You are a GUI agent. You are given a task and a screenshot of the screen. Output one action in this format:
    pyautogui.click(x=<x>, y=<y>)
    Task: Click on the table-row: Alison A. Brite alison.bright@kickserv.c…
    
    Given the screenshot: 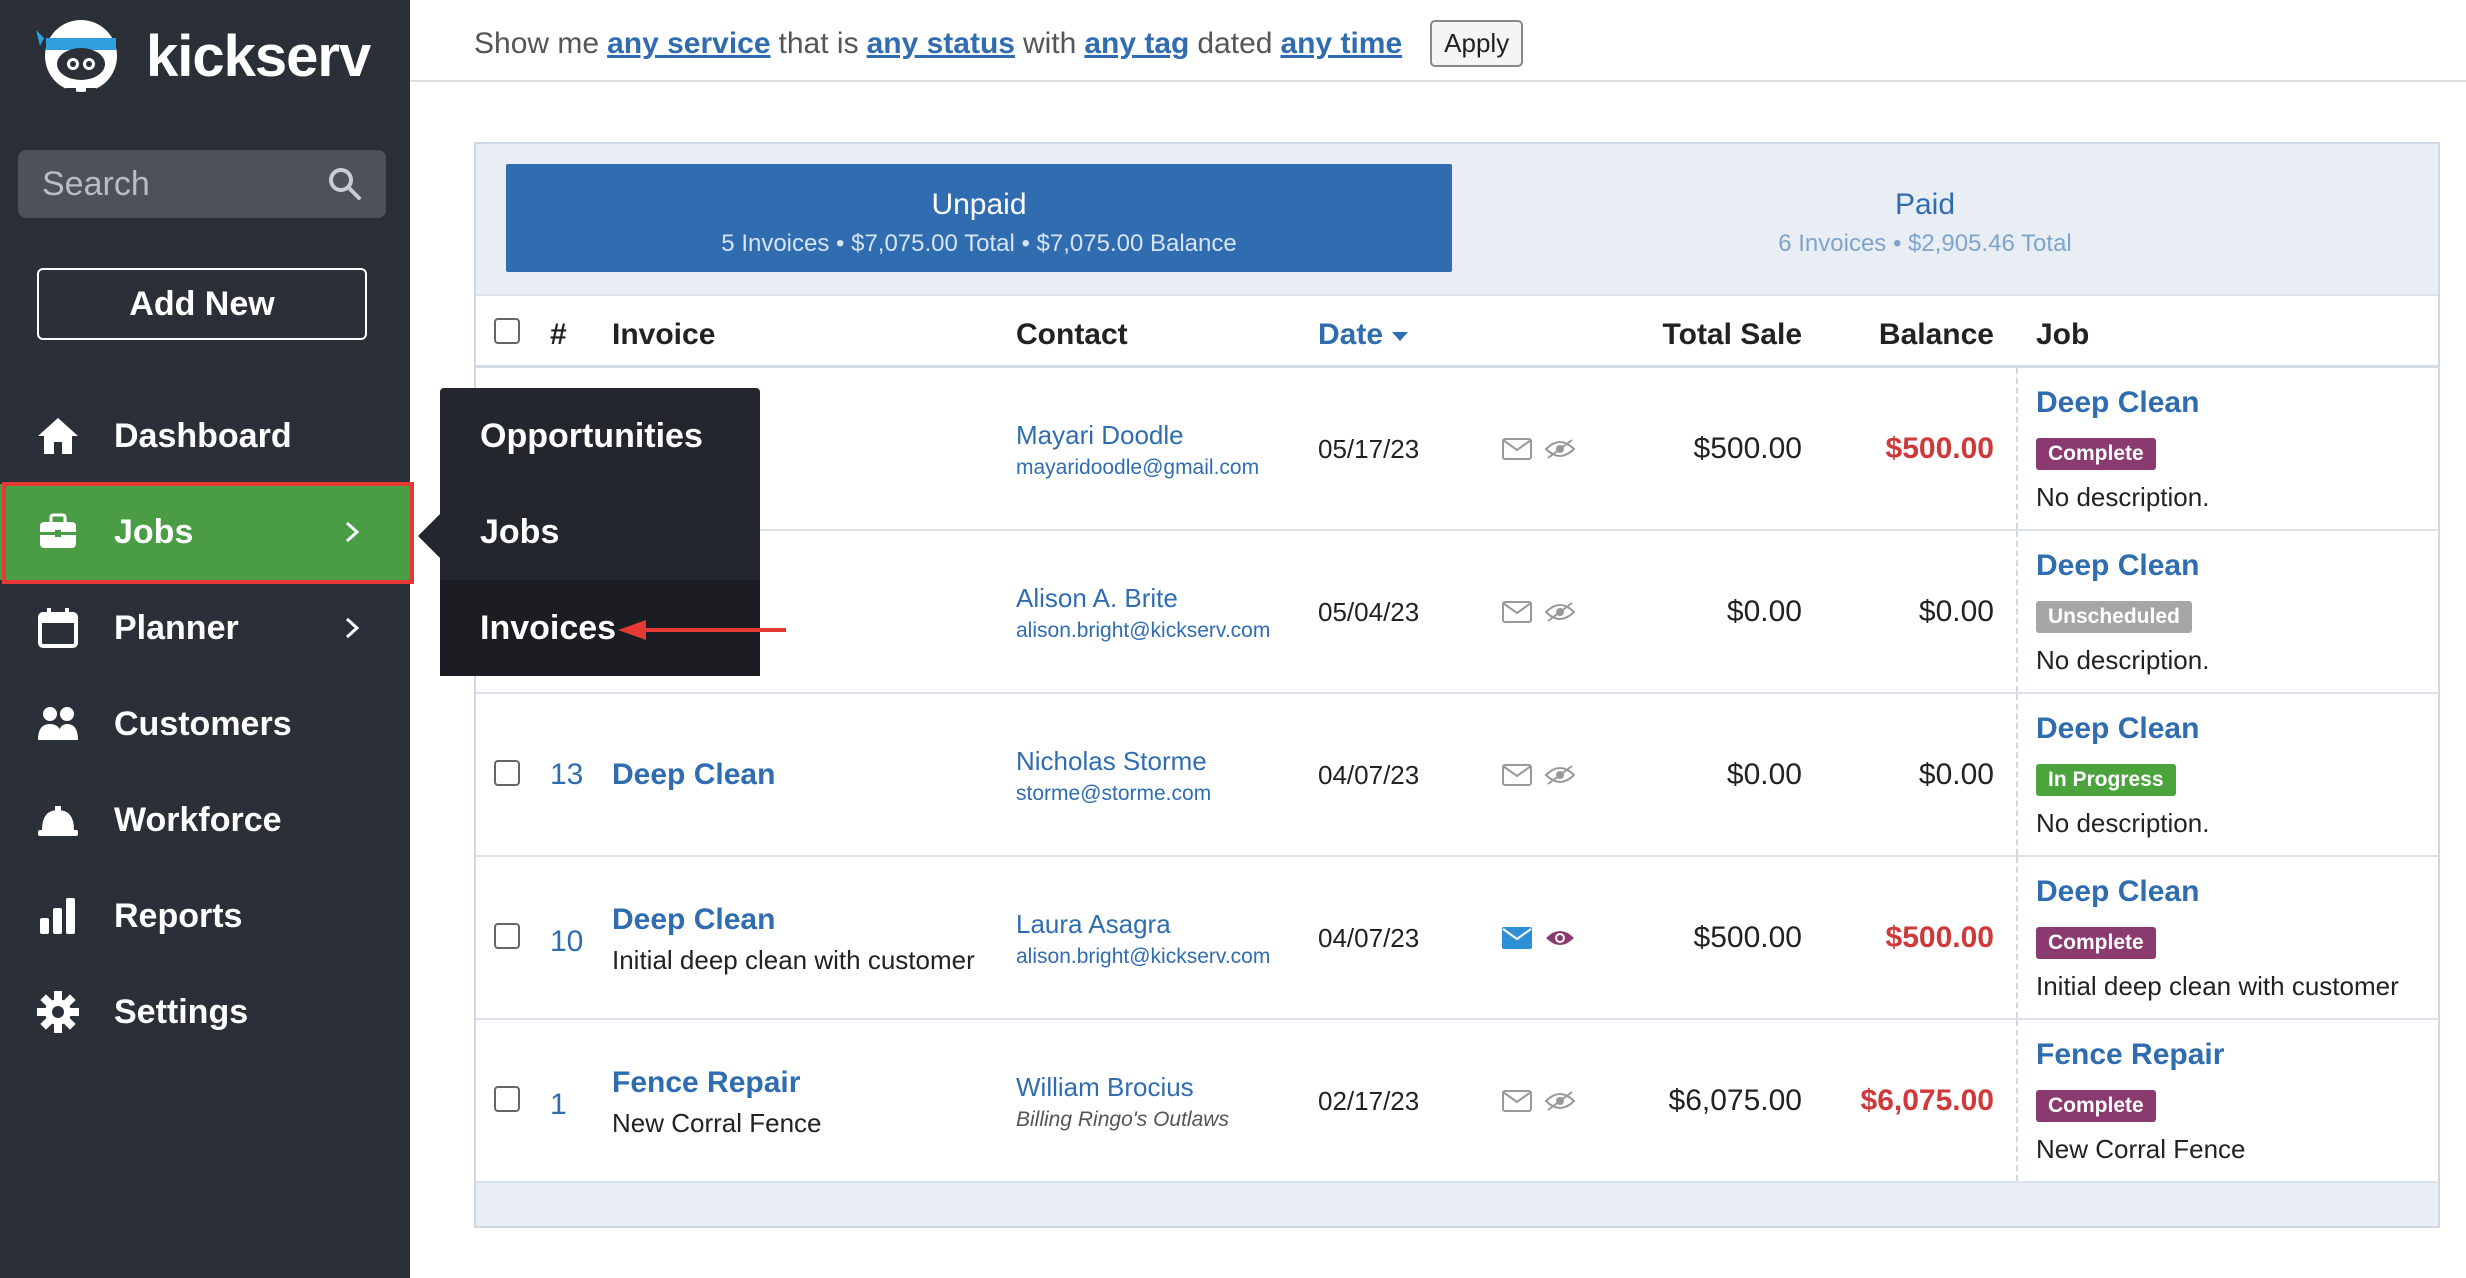 What is the action you would take?
    pyautogui.click(x=1457, y=612)
    